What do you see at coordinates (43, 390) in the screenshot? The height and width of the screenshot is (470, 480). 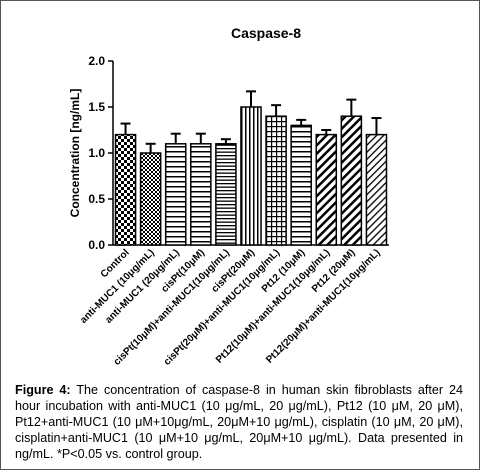 I see `caption-label: Figure 4:` at bounding box center [43, 390].